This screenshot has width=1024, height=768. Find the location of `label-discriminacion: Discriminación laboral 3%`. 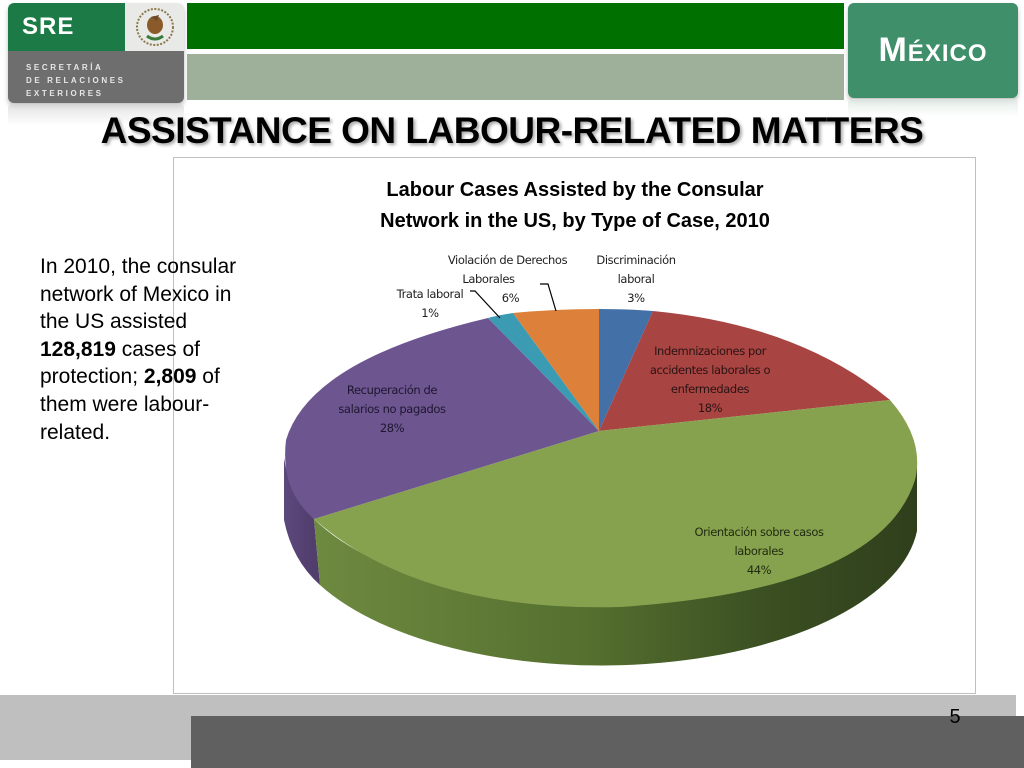

label-discriminacion: Discriminación laboral 3% is located at coordinates (636, 279).